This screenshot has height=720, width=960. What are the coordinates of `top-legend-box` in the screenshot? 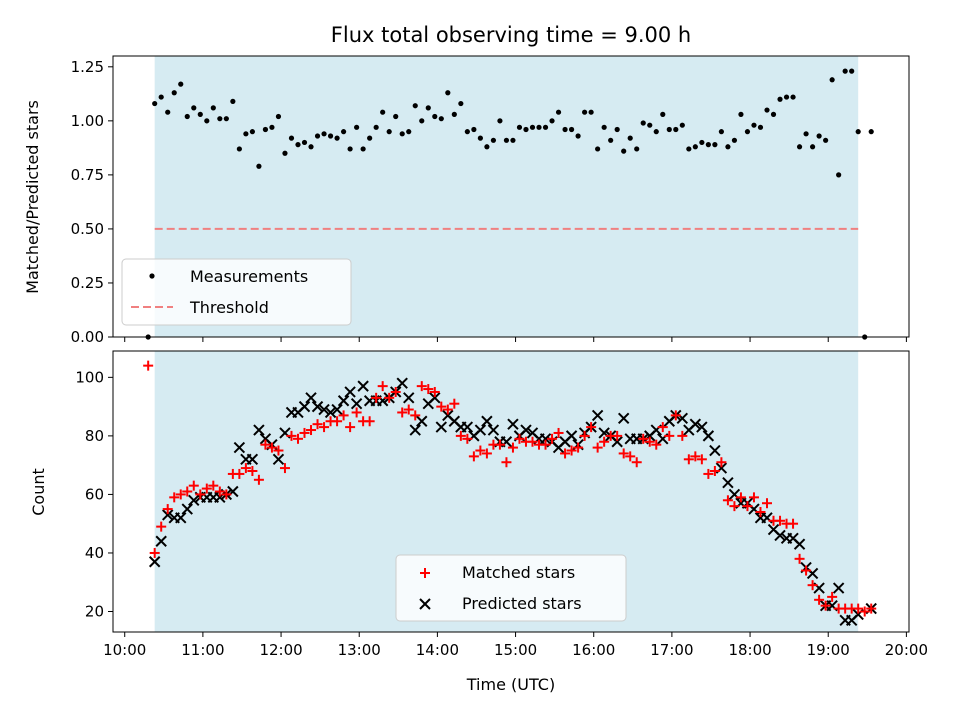 It's located at (236, 292).